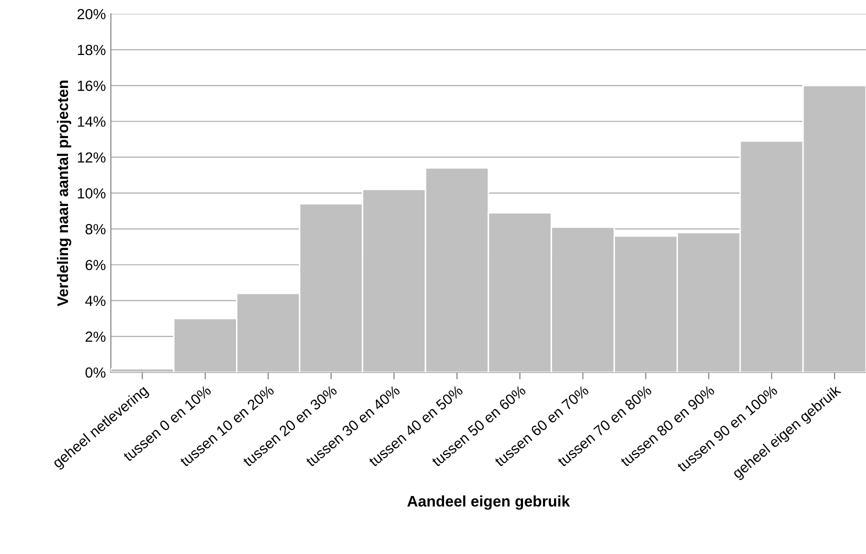 This screenshot has height=554, width=866. I want to click on y-tick-label: 8%, so click(96, 229).